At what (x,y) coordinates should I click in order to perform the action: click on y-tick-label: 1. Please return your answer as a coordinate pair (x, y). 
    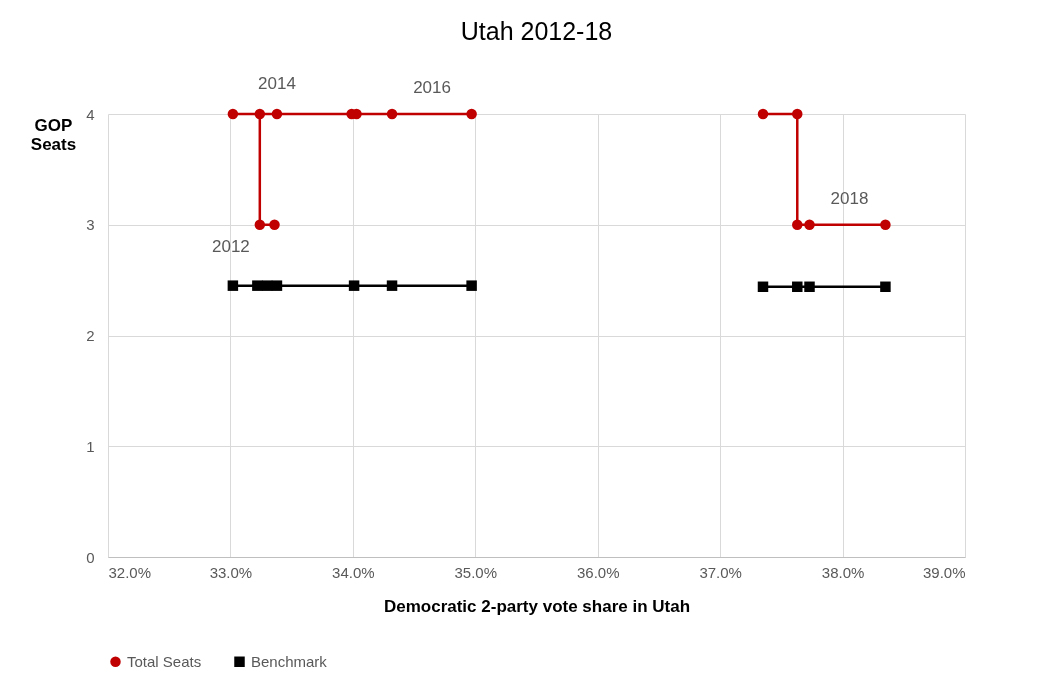
    Looking at the image, I should click on (90, 446).